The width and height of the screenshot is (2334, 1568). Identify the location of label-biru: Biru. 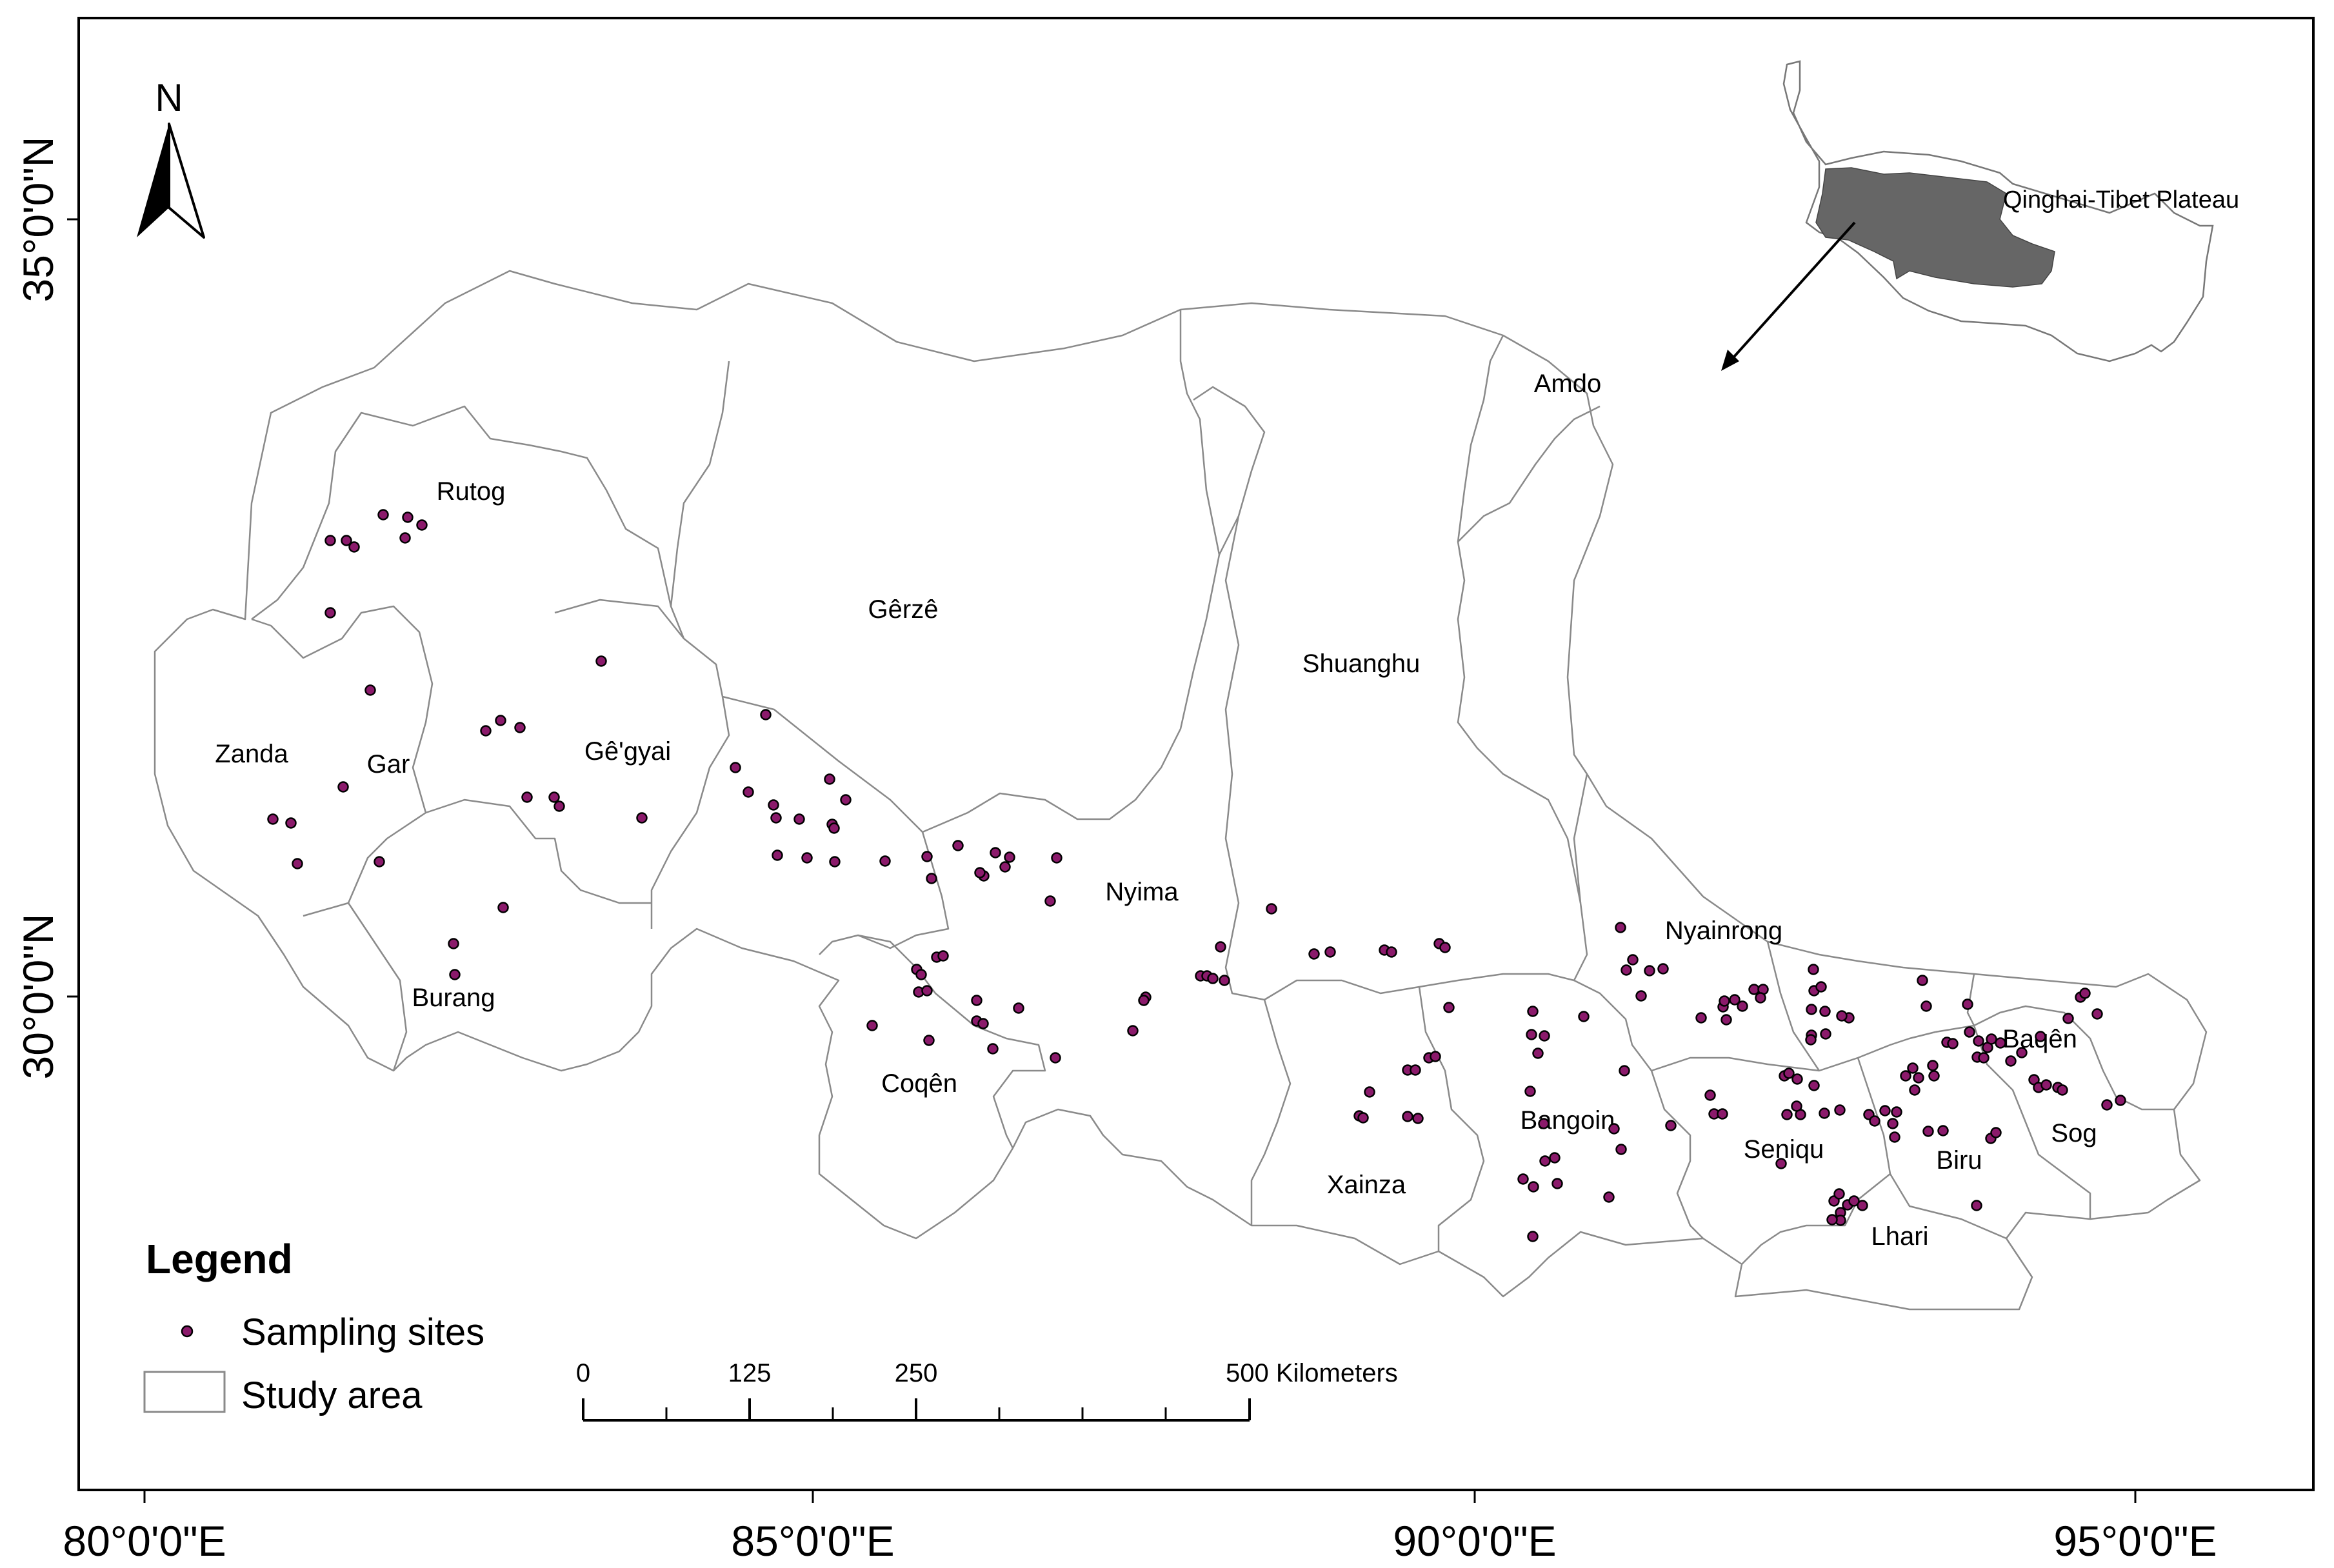
(1959, 1161).